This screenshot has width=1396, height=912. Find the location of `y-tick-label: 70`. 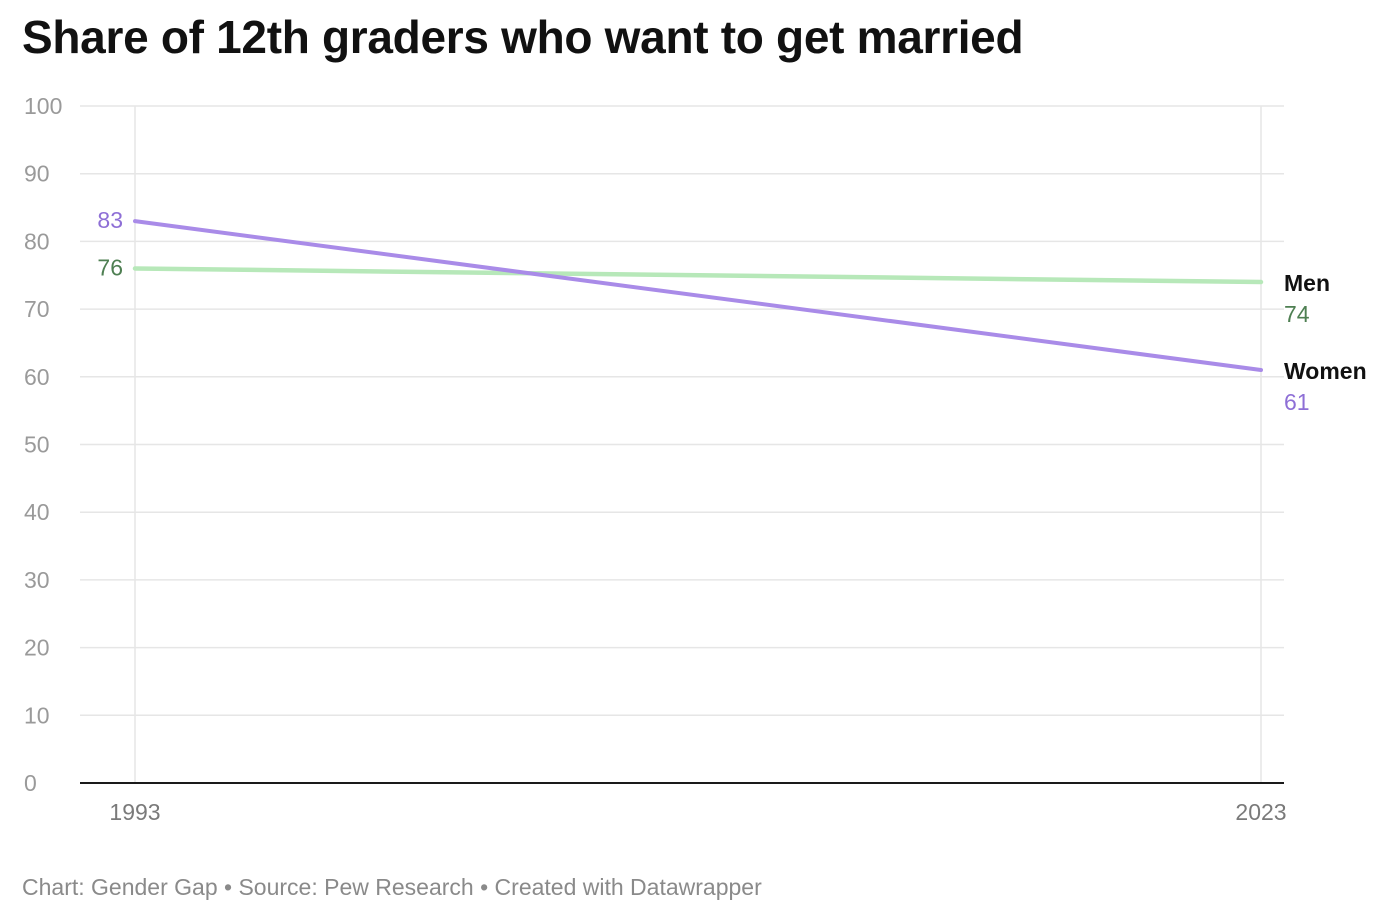

y-tick-label: 70 is located at coordinates (37, 309).